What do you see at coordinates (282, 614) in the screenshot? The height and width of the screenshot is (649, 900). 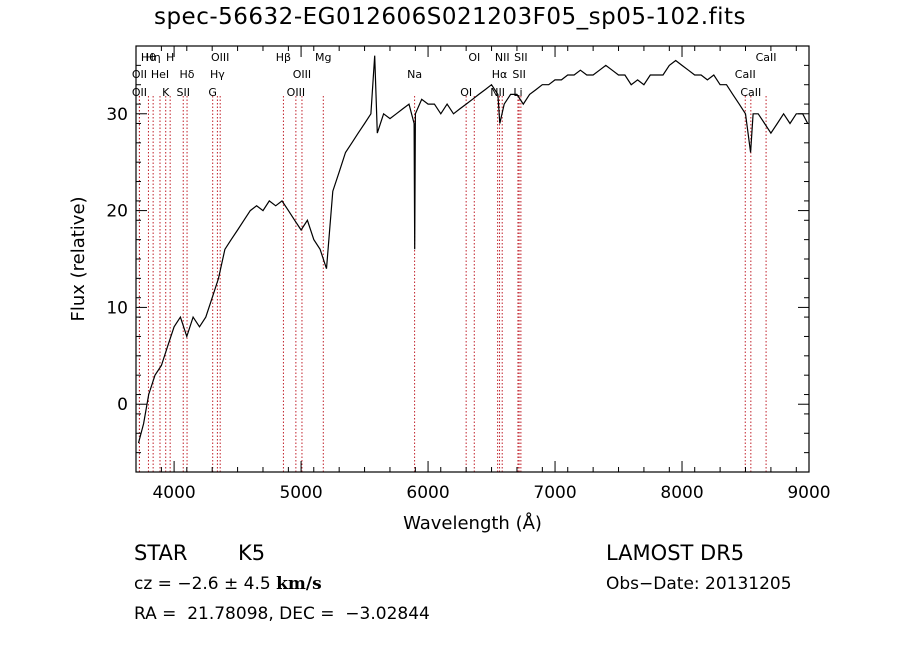 I see `coordinates: RA = 21.78098, DEC = −3.02844` at bounding box center [282, 614].